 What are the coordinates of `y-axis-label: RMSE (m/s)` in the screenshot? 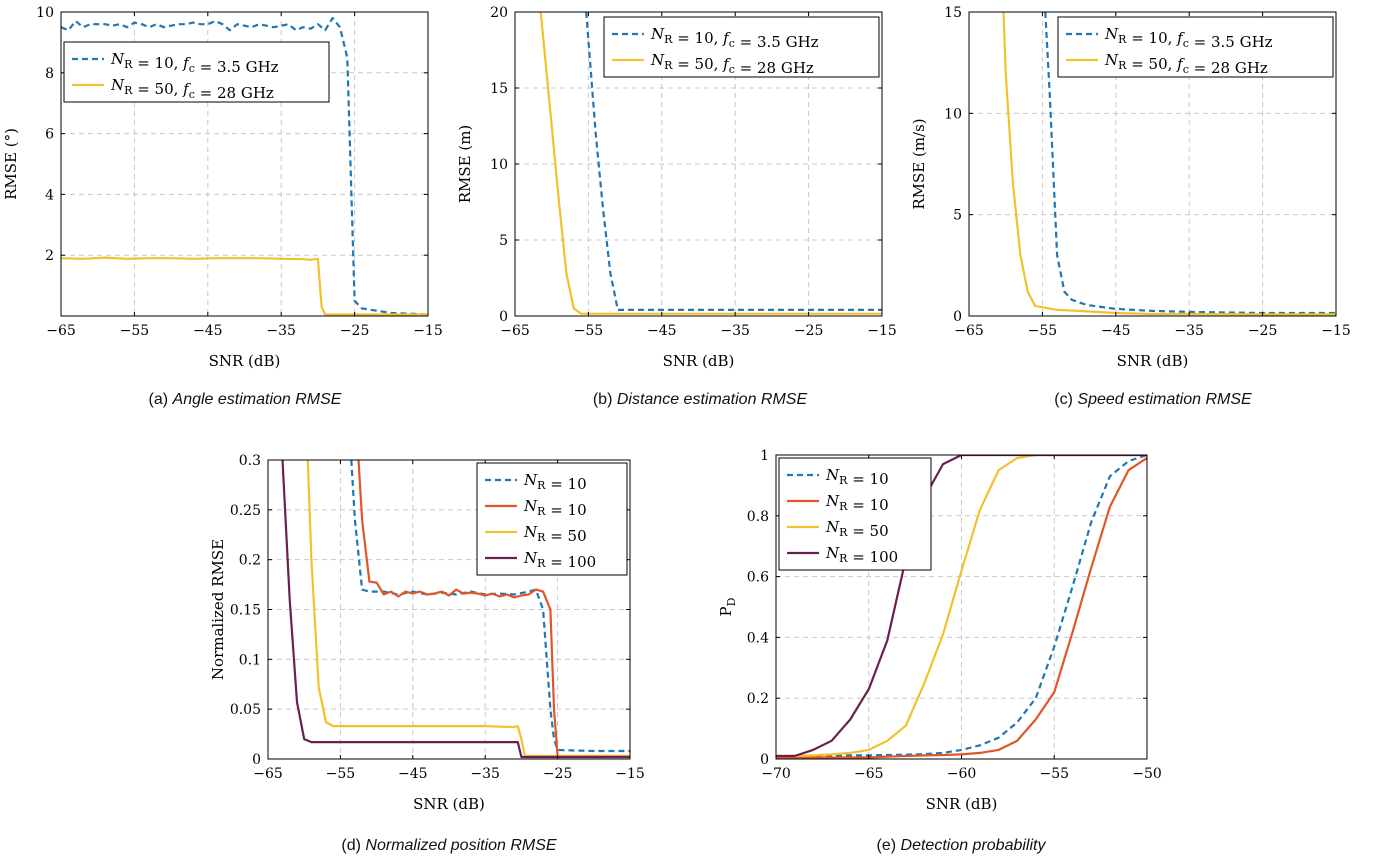 It's located at (919, 163).